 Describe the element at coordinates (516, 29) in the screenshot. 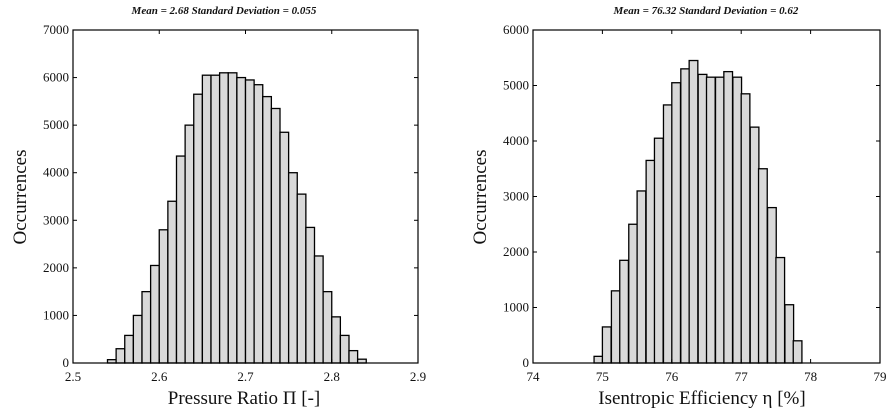

I see `chart2-ytick-label: 6000` at that location.